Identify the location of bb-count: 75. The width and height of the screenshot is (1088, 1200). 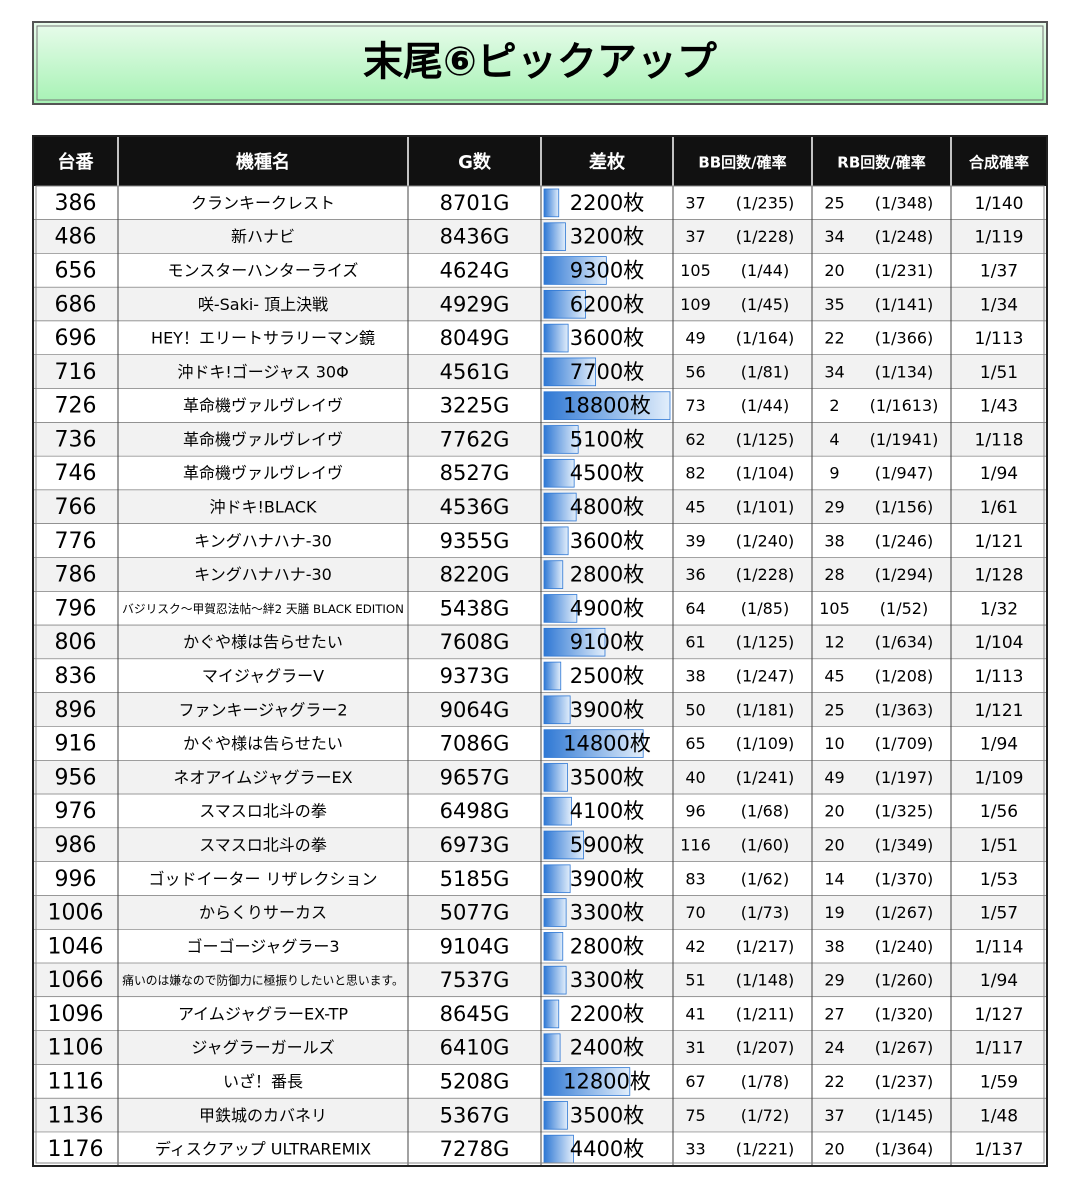
(695, 1115).